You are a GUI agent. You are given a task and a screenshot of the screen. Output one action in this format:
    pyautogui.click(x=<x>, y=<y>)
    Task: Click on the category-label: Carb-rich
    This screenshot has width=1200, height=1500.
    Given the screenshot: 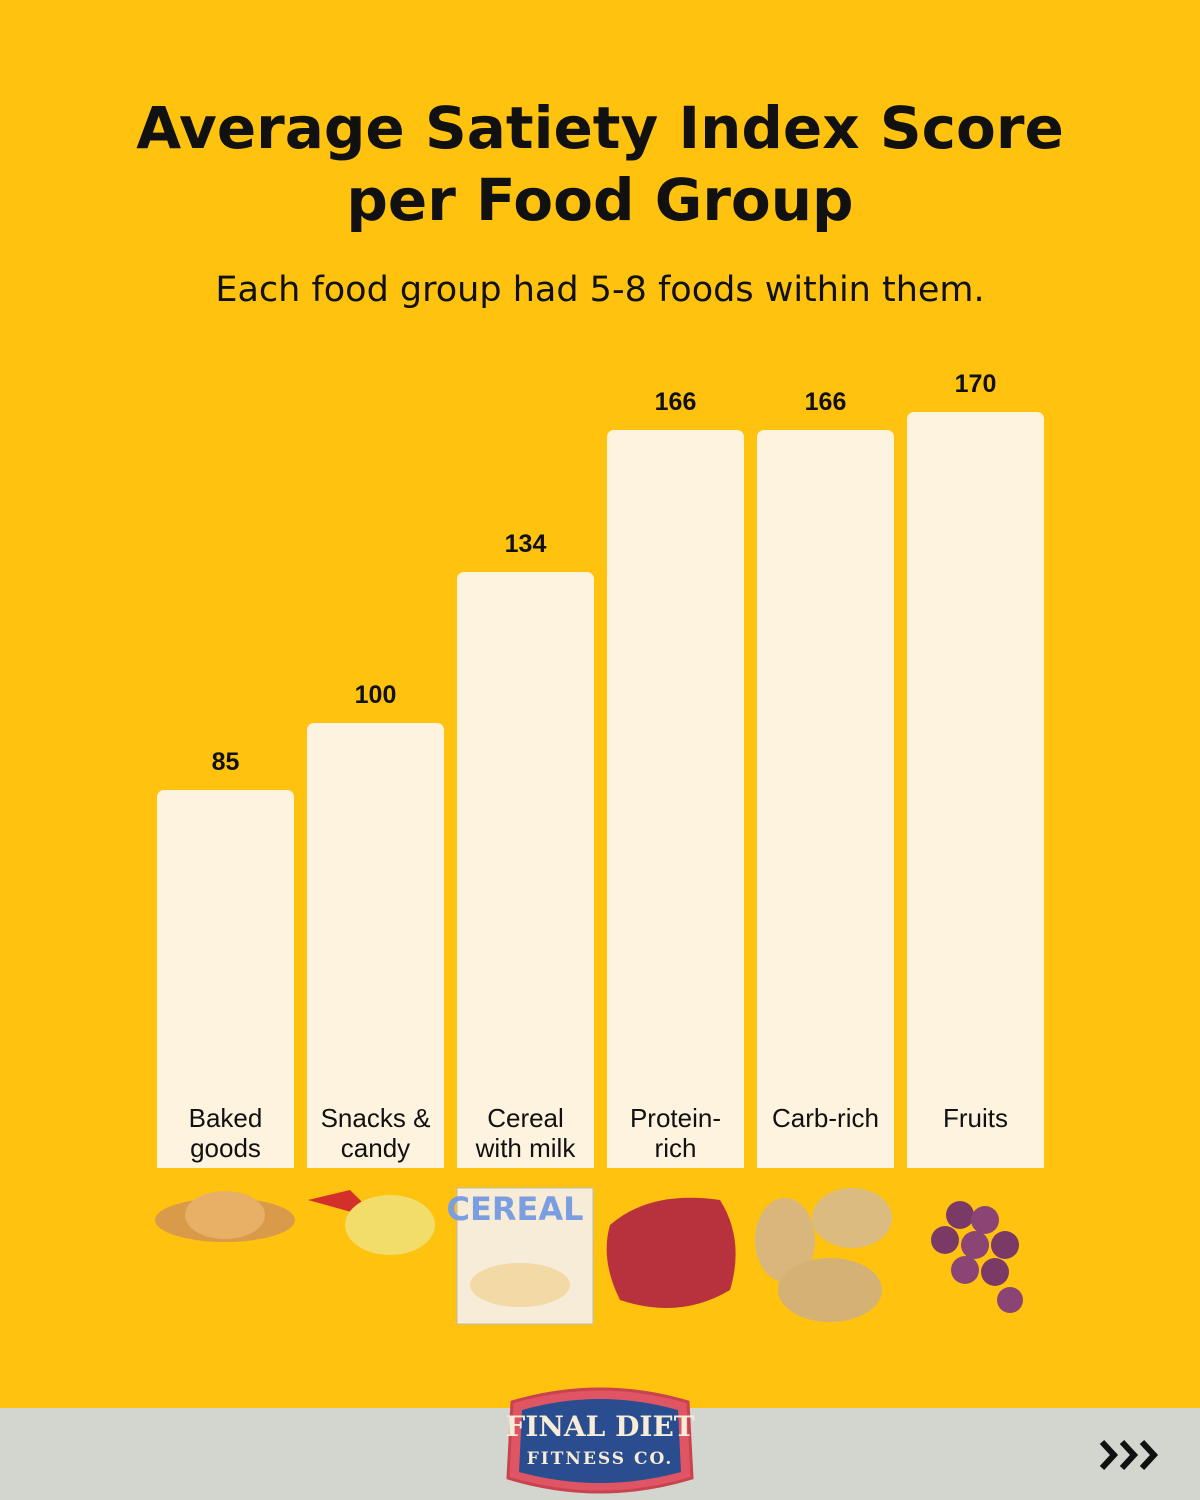 What is the action you would take?
    pyautogui.click(x=825, y=1118)
    